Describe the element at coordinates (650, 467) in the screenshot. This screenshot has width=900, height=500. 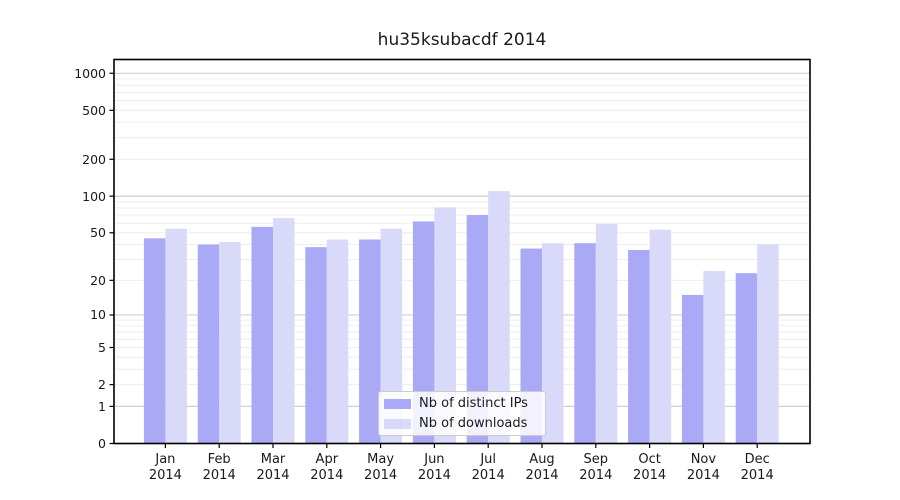
I see `x-axis-tick-label: Oct 2014` at that location.